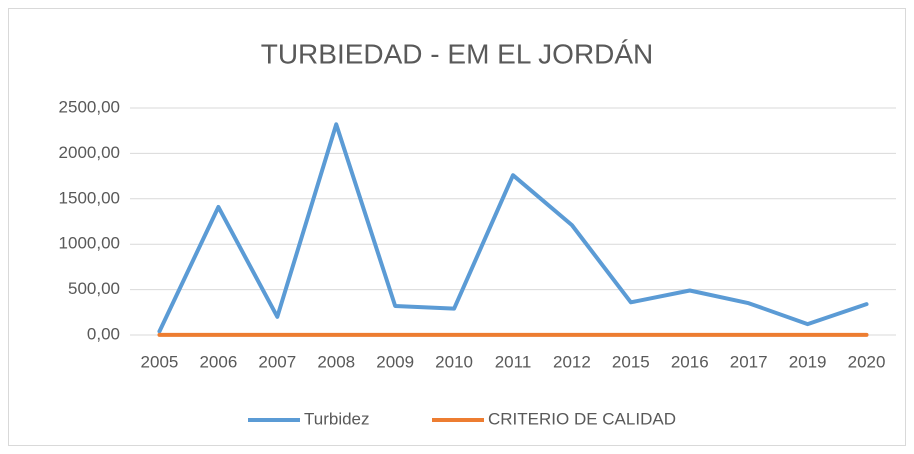  Describe the element at coordinates (513, 361) in the screenshot. I see `x-tick-label: 2011` at that location.